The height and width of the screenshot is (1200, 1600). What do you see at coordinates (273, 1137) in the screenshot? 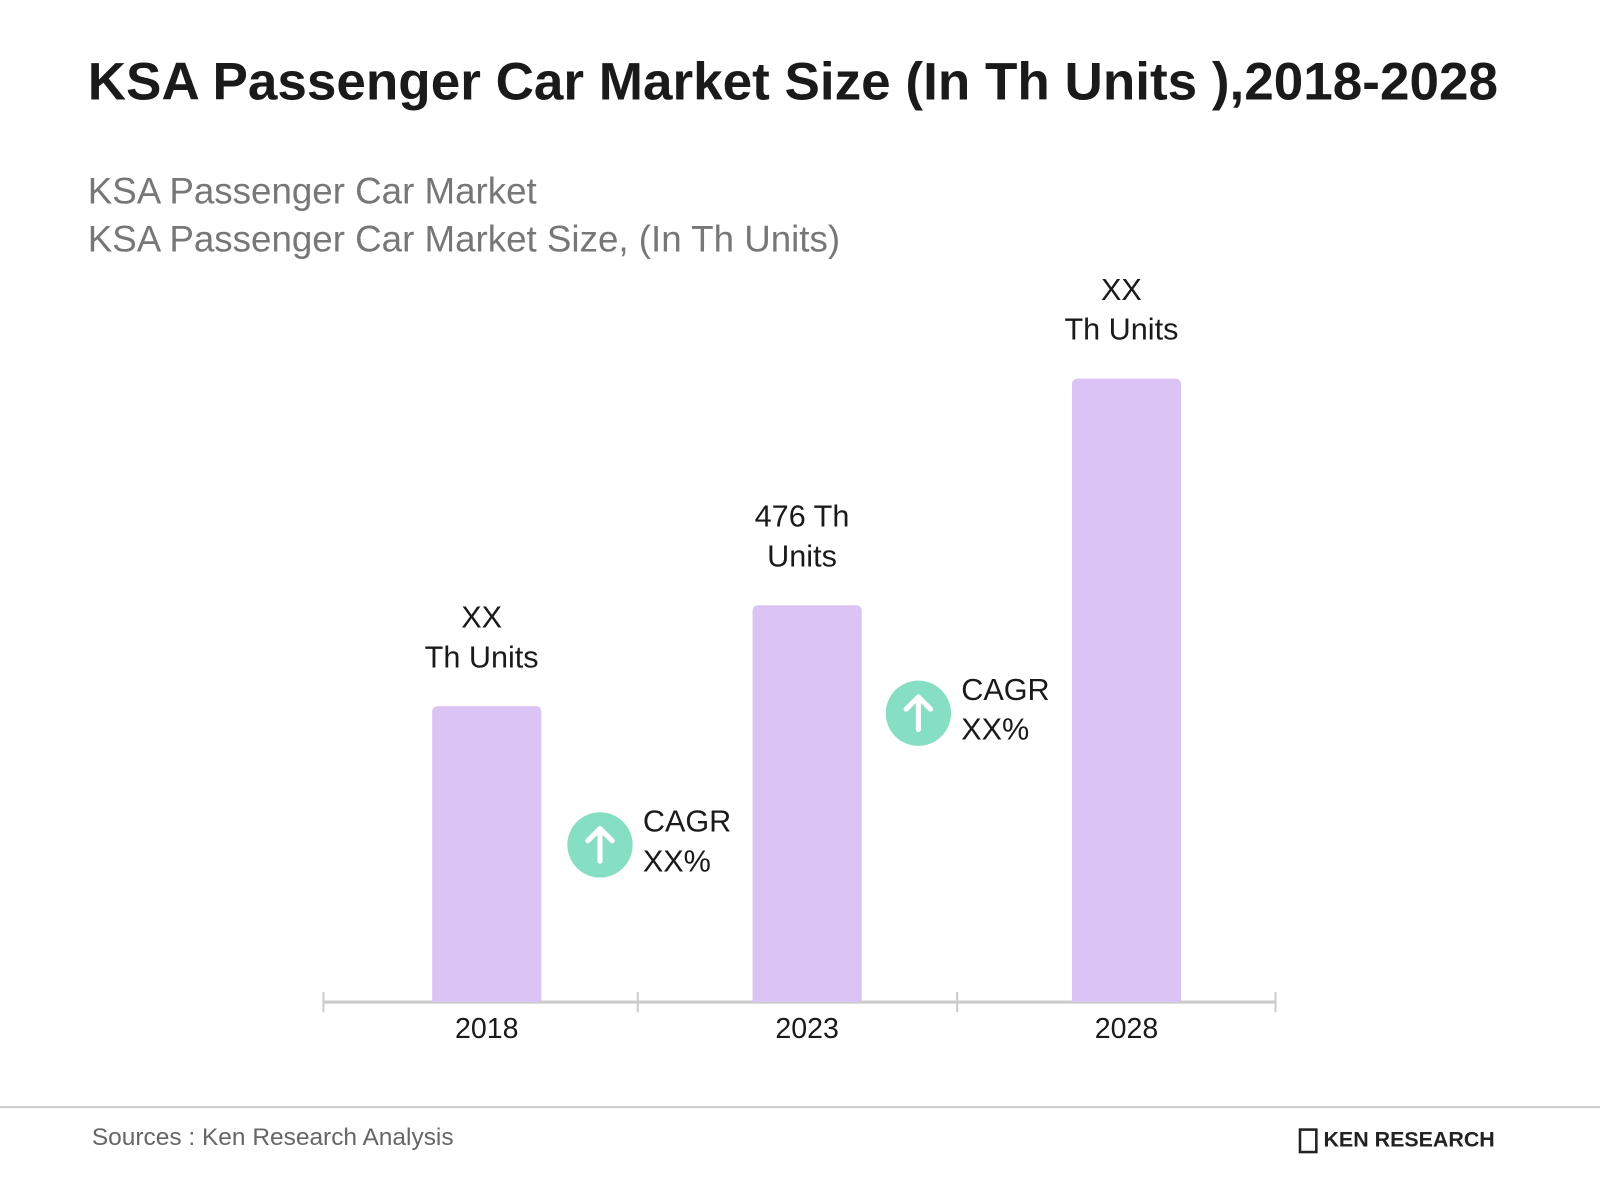
I see `source: Sources : Ken Research Analysis` at bounding box center [273, 1137].